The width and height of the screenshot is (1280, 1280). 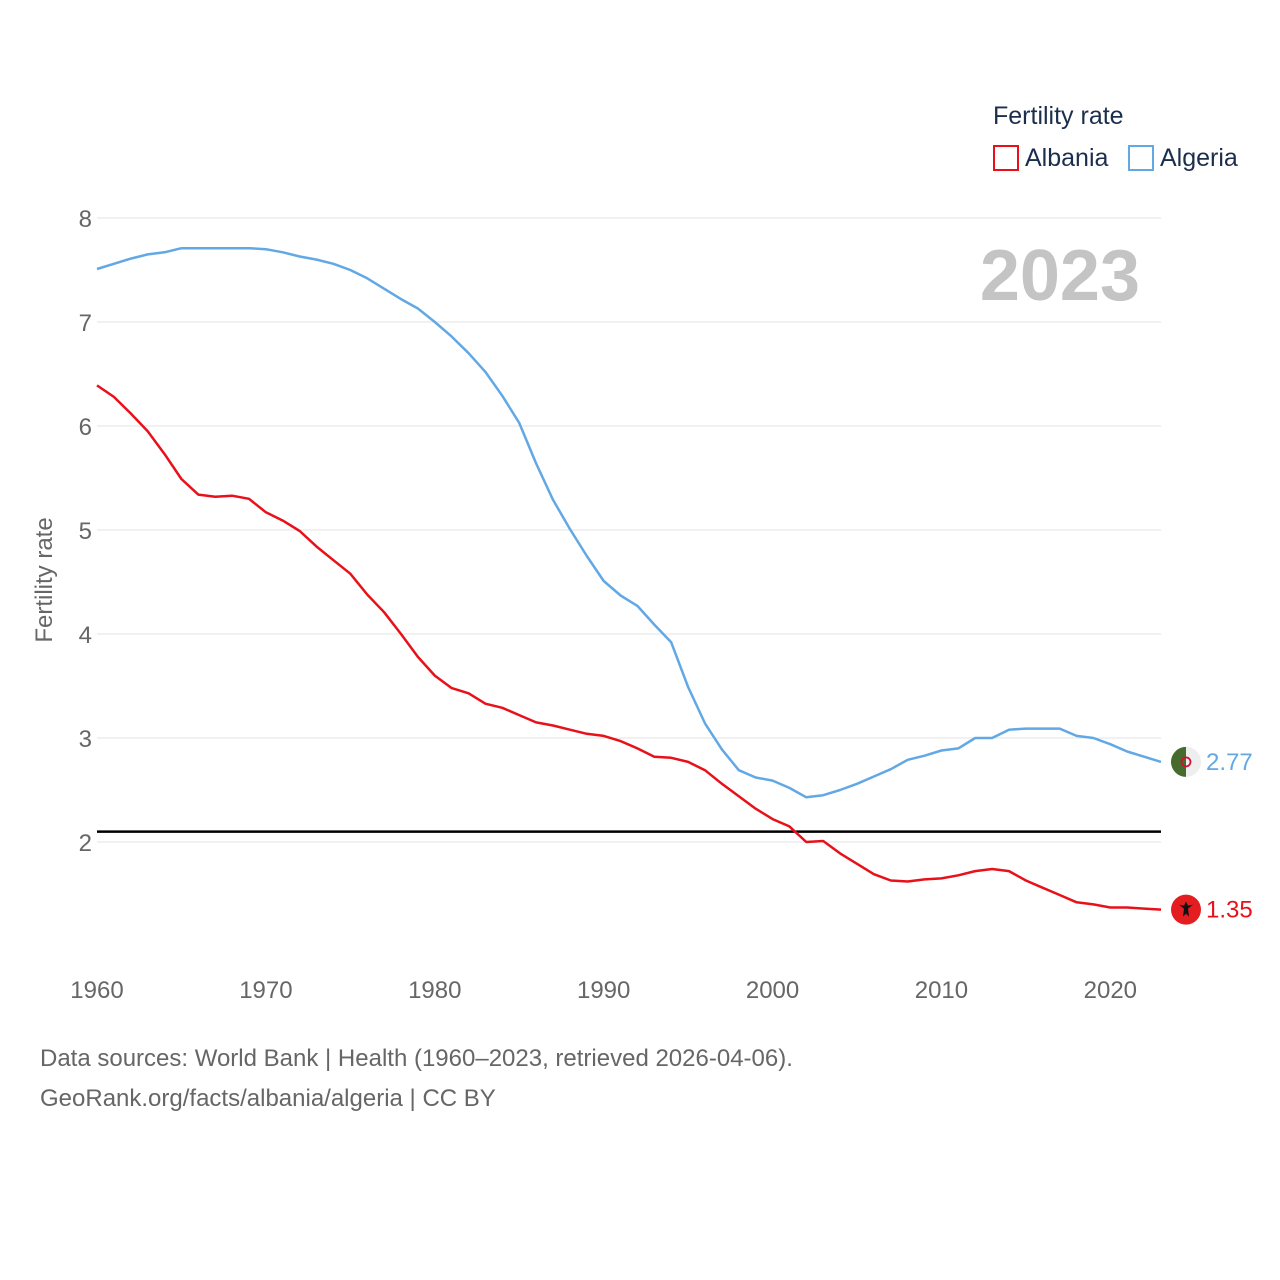 What do you see at coordinates (1115, 137) in the screenshot?
I see `legend: Fertility rate Albania Algeria` at bounding box center [1115, 137].